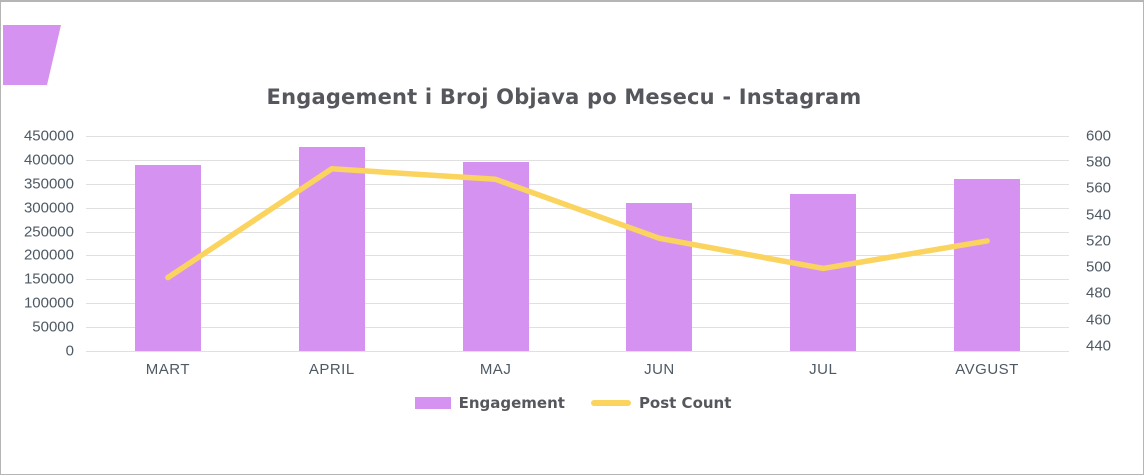 The height and width of the screenshot is (475, 1144). Describe the element at coordinates (1099, 267) in the screenshot. I see `y-axis-right-tick-label: 500` at that location.